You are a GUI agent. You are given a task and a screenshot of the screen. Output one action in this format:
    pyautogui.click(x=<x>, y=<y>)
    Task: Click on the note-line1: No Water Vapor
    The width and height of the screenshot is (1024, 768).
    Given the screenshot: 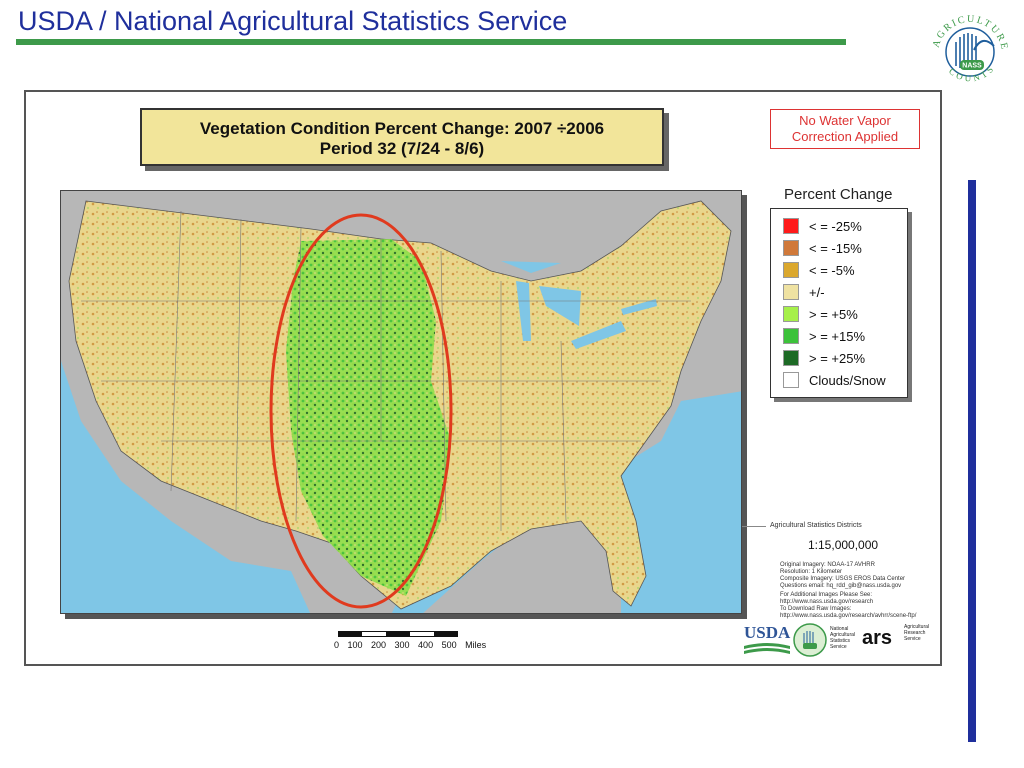 What is the action you would take?
    pyautogui.click(x=845, y=120)
    